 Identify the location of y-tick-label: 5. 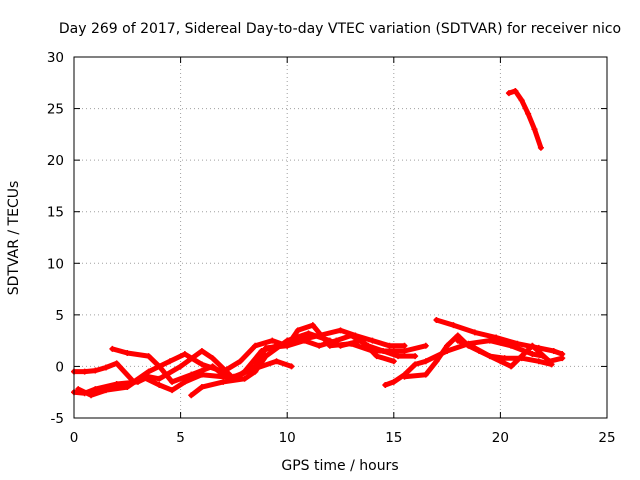
(59, 316).